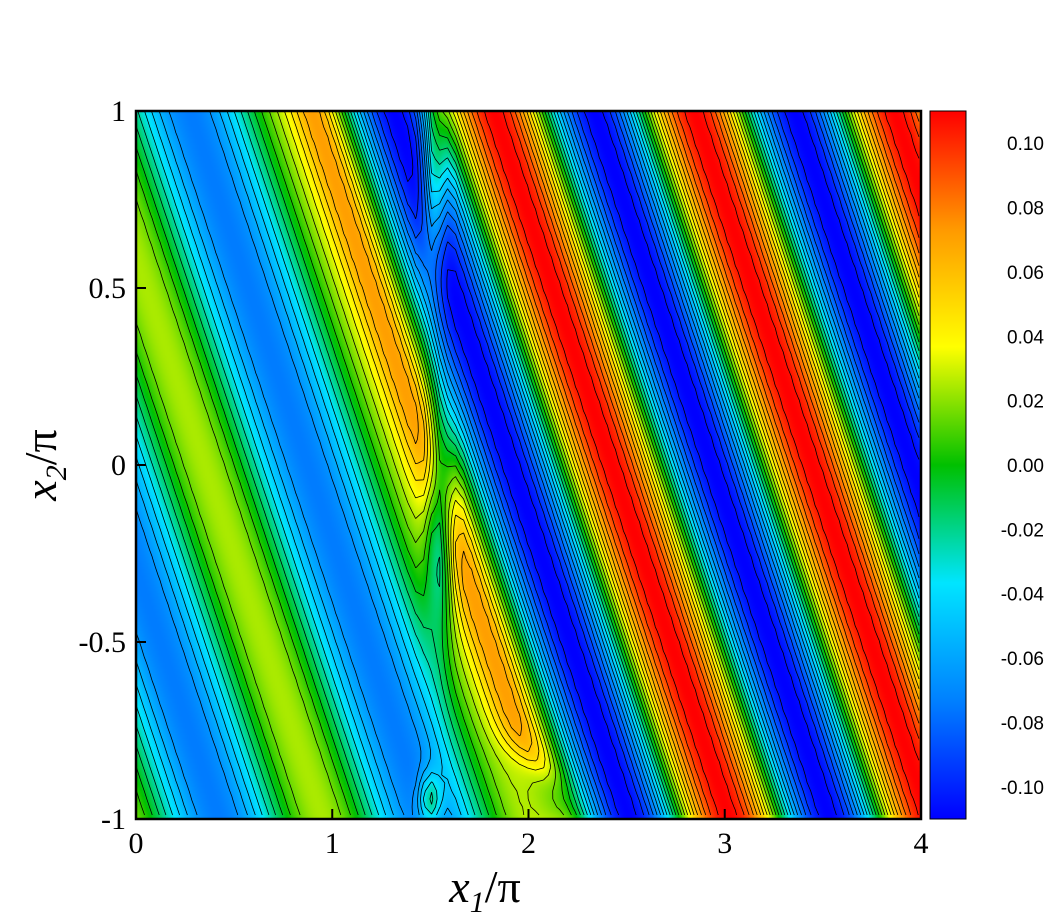  I want to click on colorbar-tick-label: 0.10, so click(1025, 144).